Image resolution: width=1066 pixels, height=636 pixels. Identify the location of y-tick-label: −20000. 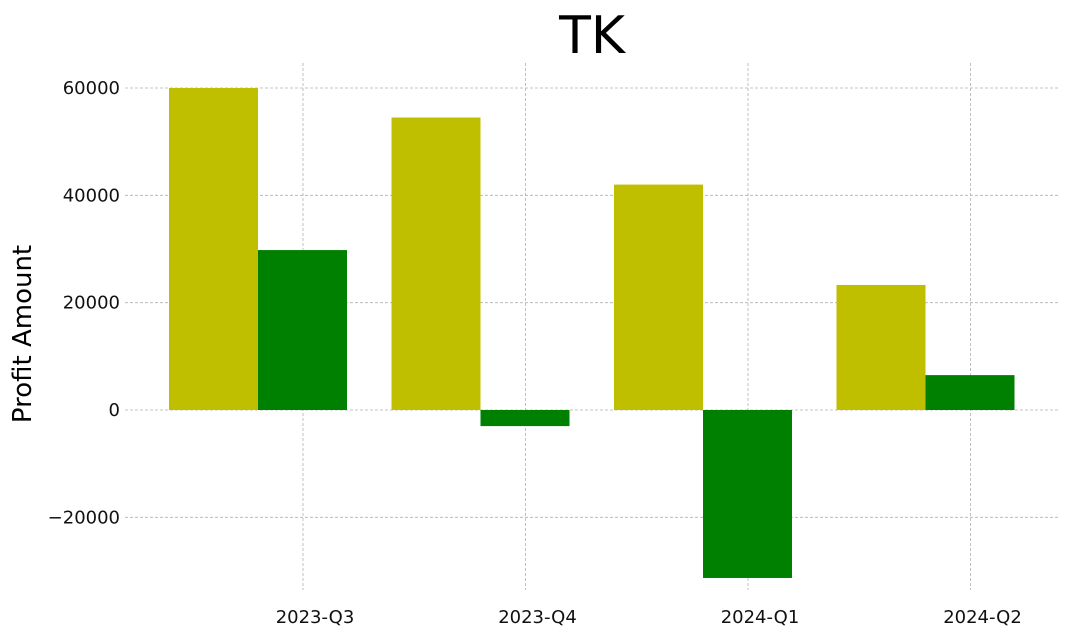
(84, 517).